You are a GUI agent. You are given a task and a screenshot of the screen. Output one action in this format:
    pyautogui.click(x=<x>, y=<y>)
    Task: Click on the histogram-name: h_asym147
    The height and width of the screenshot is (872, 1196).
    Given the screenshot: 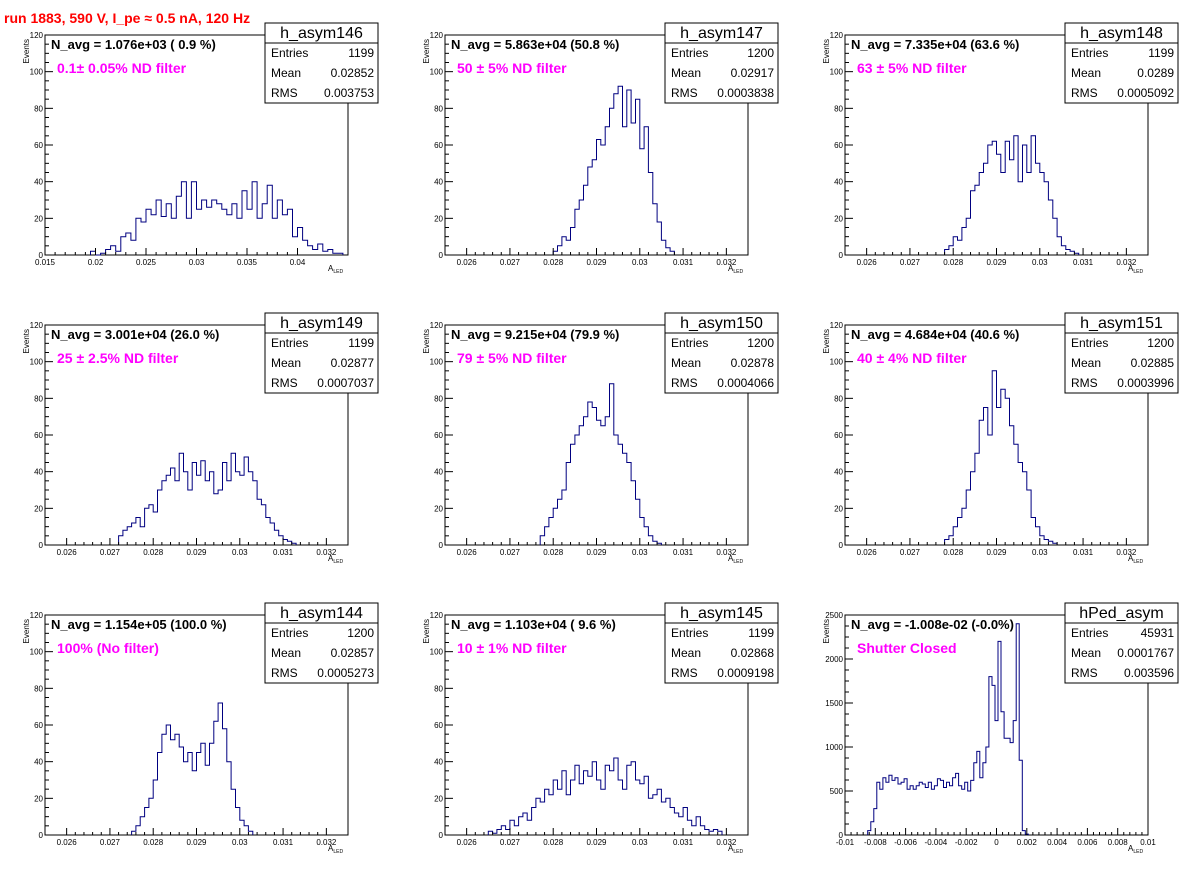 What is the action you would take?
    pyautogui.click(x=721, y=33)
    